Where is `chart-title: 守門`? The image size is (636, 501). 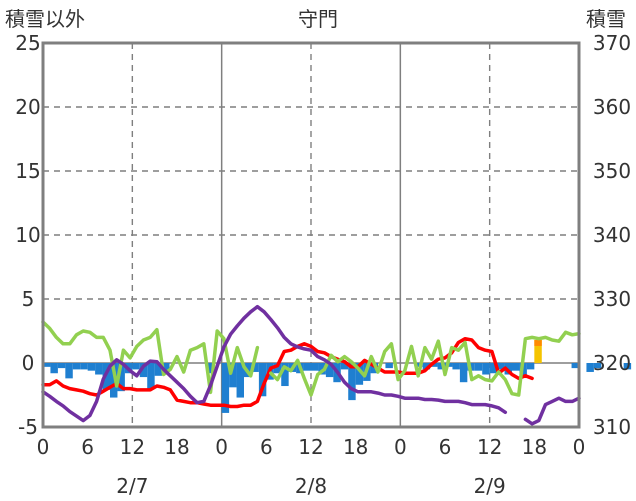
chart-title: 守門 is located at coordinates (318, 19).